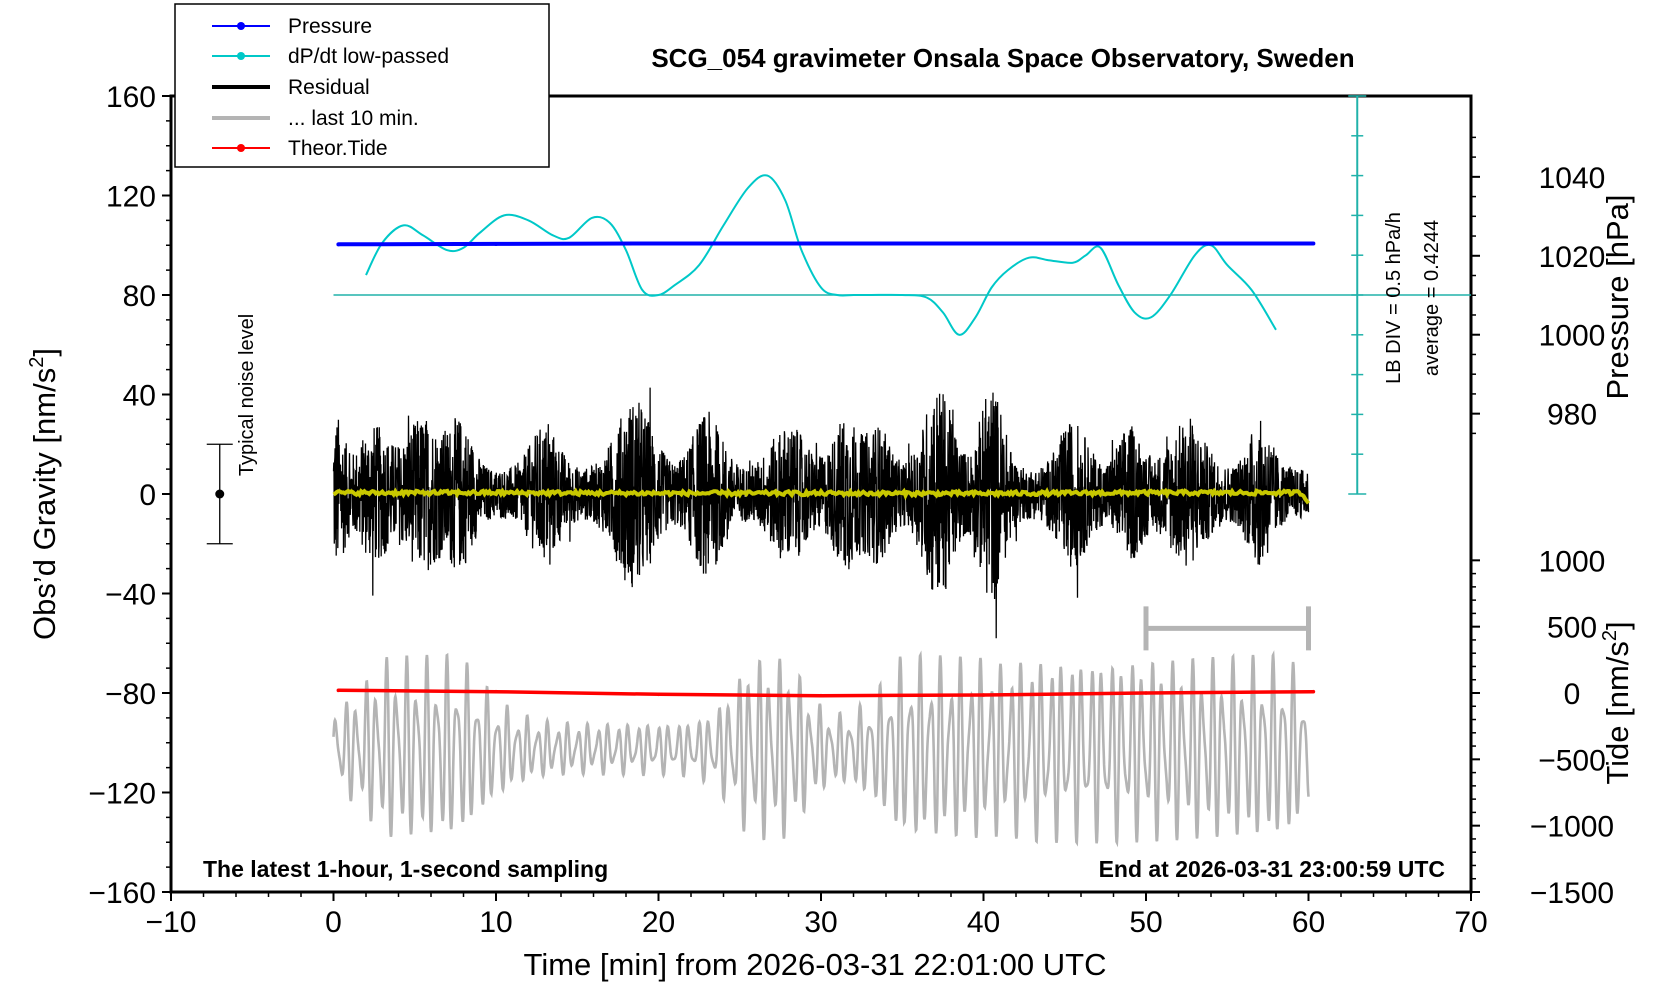 Image resolution: width=1653 pixels, height=987 pixels. Describe the element at coordinates (826, 244) in the screenshot. I see `series-pressure-line` at that location.